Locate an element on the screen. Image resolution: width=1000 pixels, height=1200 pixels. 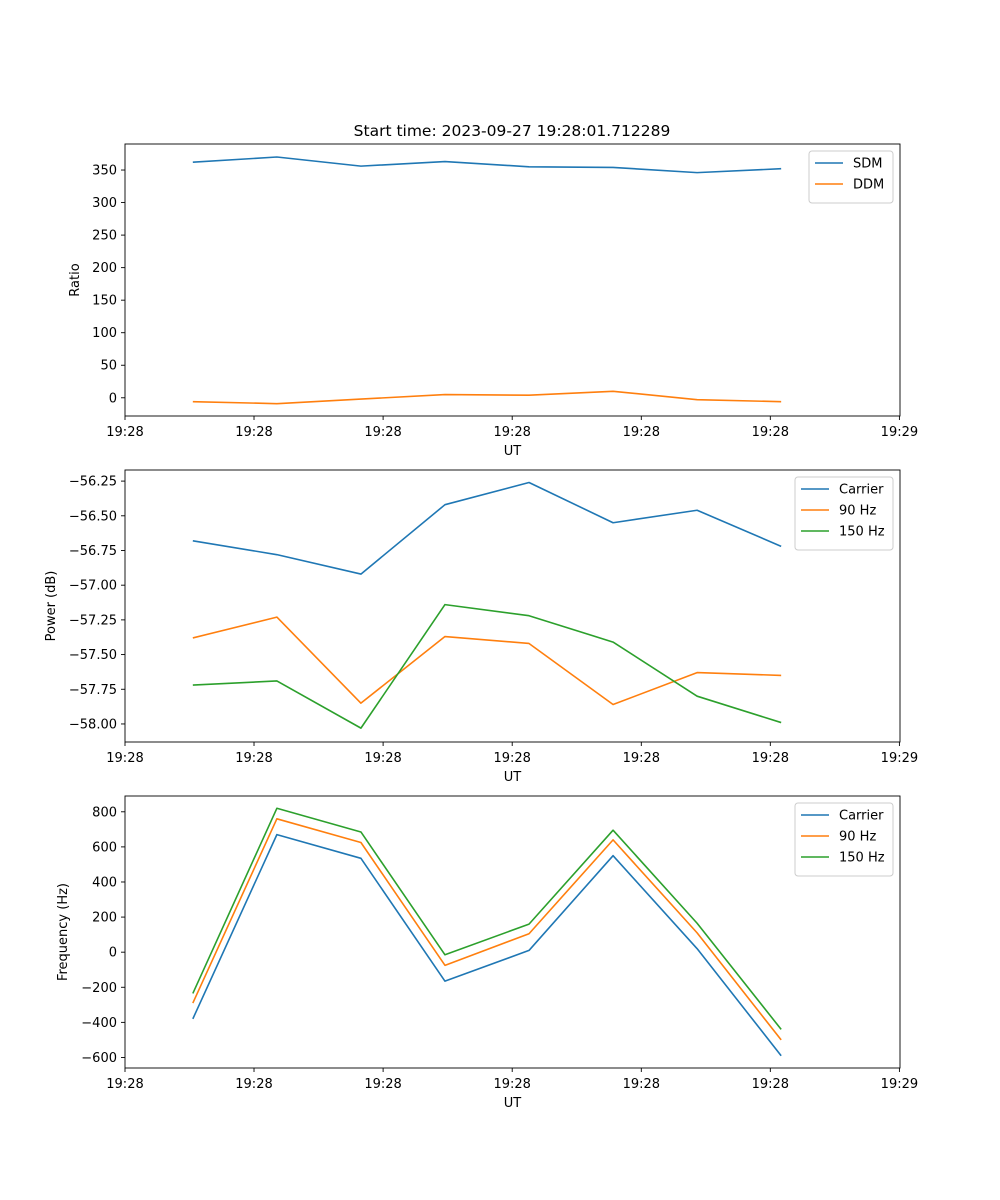
y-axis-label: Frequency (Hz) is located at coordinates (63, 932).